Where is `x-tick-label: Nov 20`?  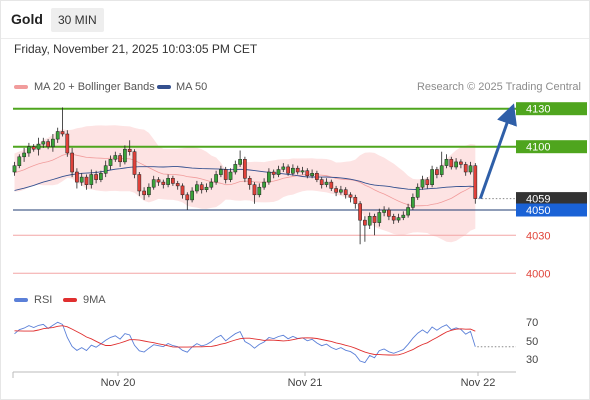
x-tick-label: Nov 20 is located at coordinates (118, 383).